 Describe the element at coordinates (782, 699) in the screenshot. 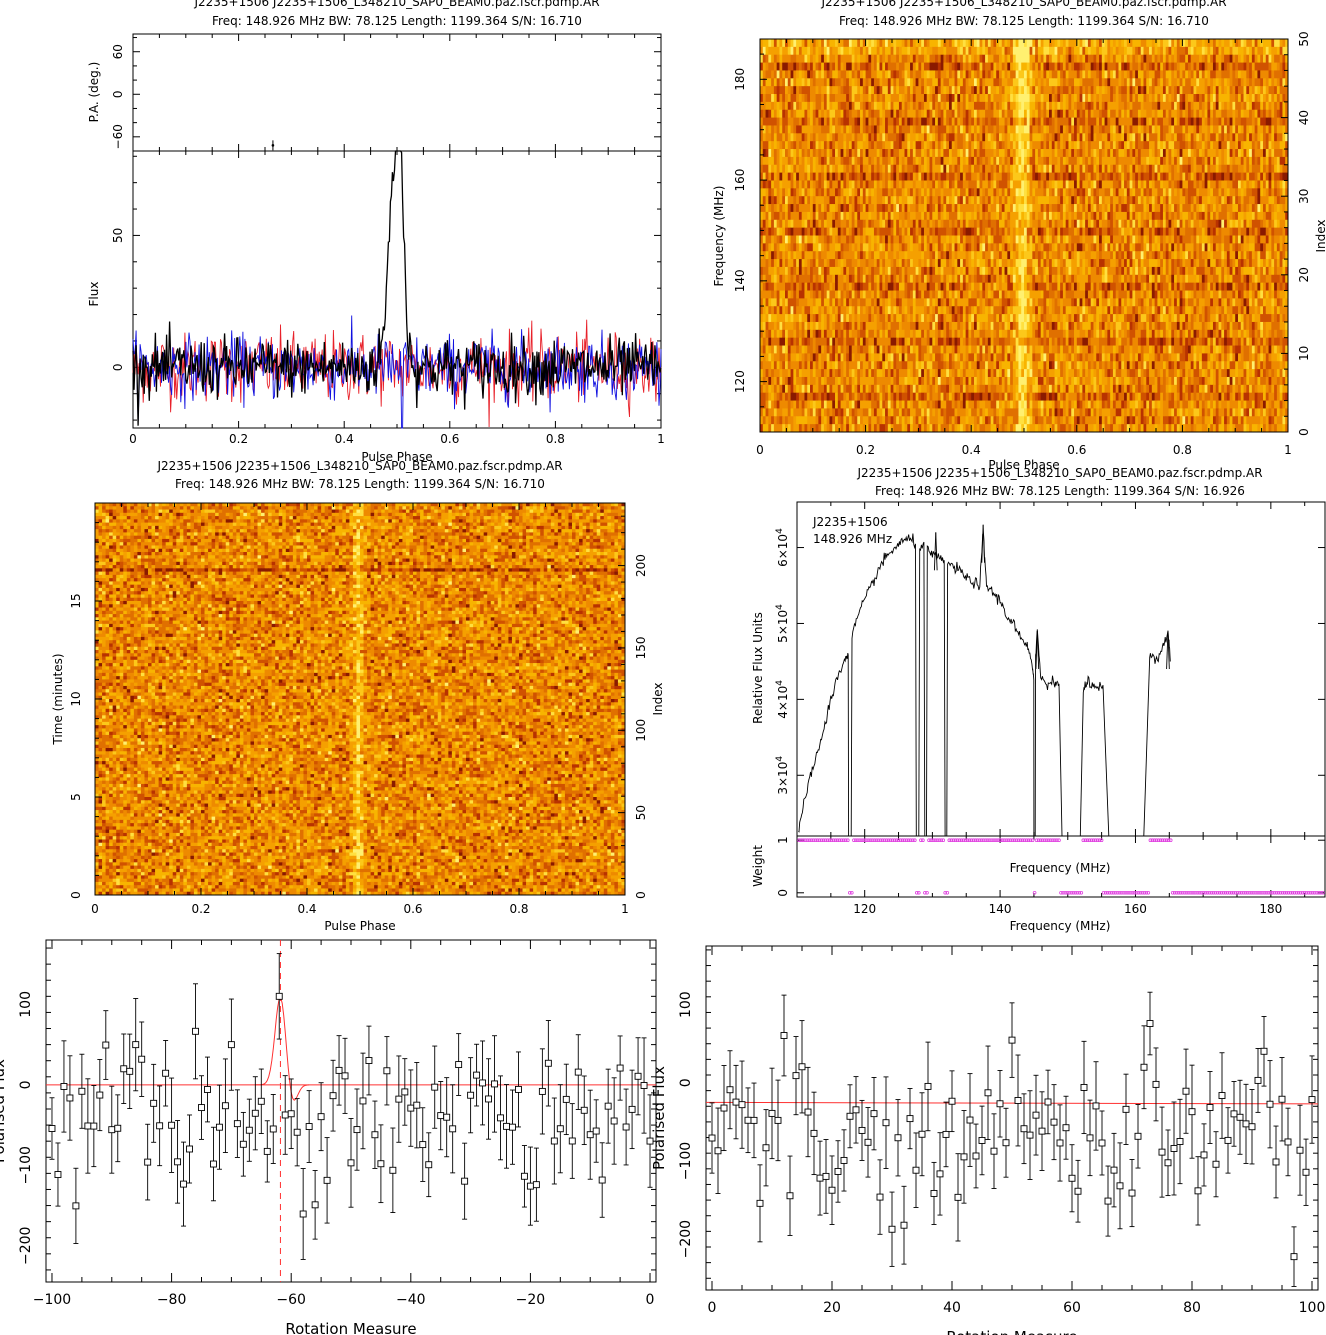

I see `flux-tick-label: 4×104` at that location.